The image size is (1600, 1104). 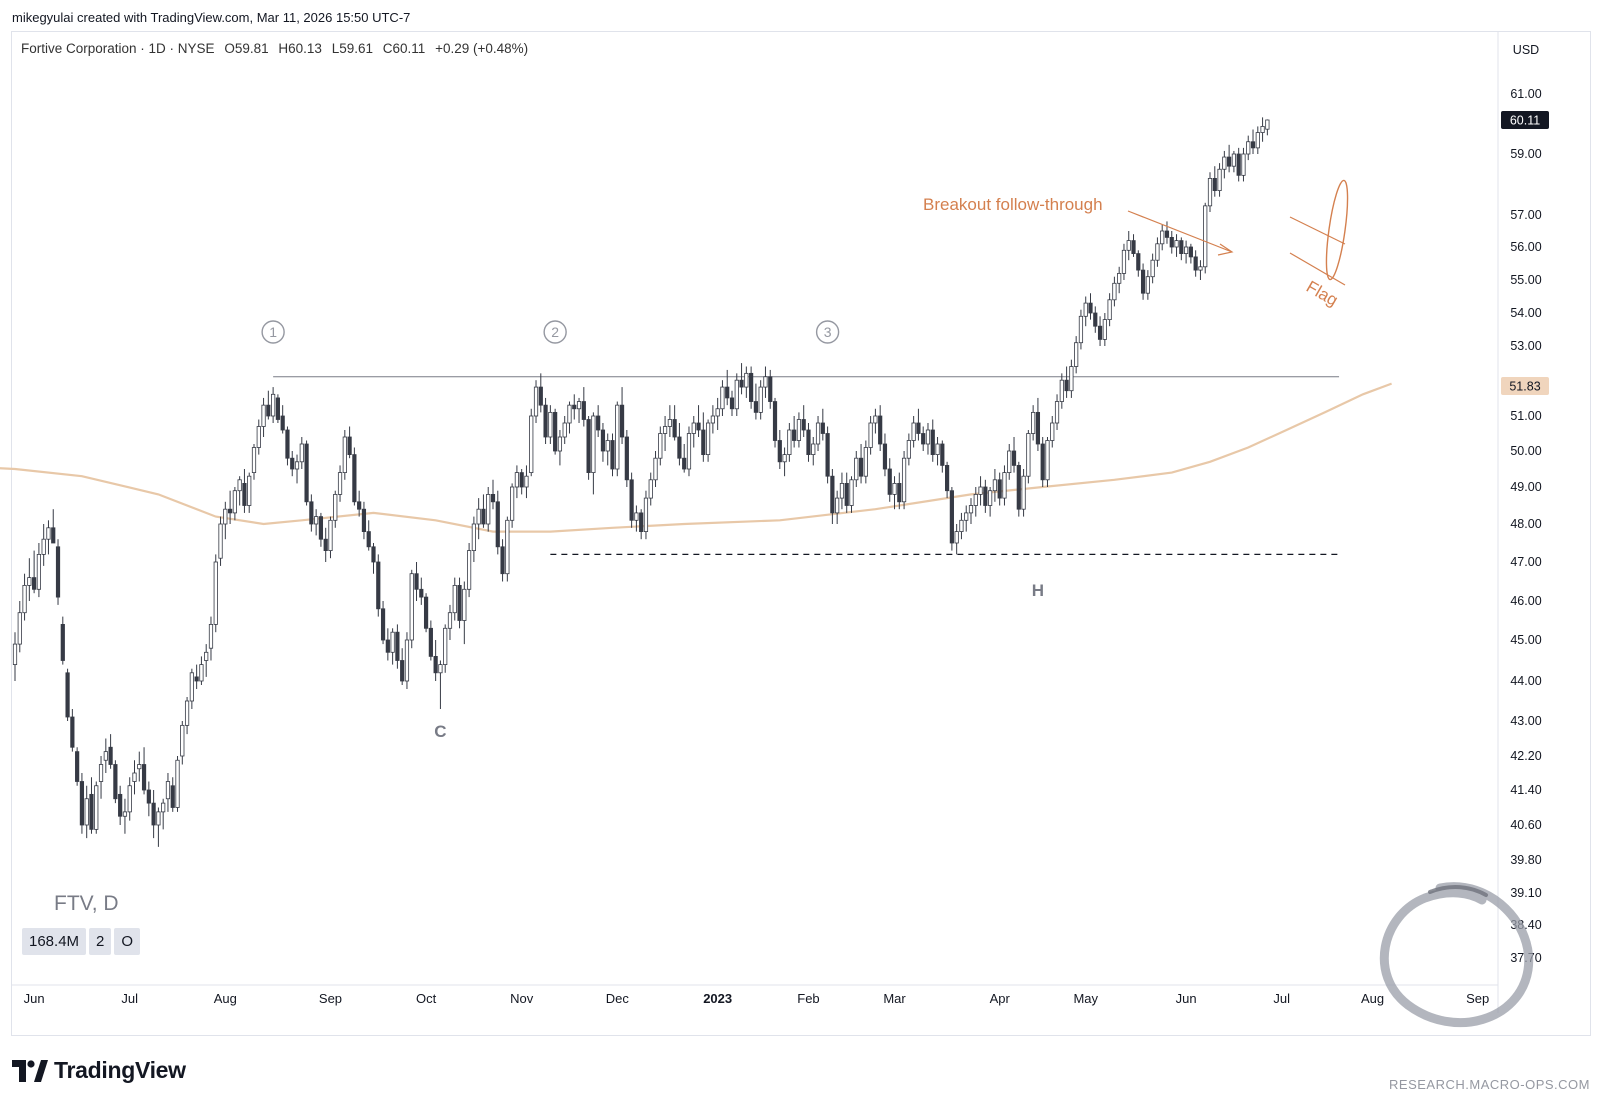 What do you see at coordinates (54, 941) in the screenshot?
I see `volume-badge: 168.4M` at bounding box center [54, 941].